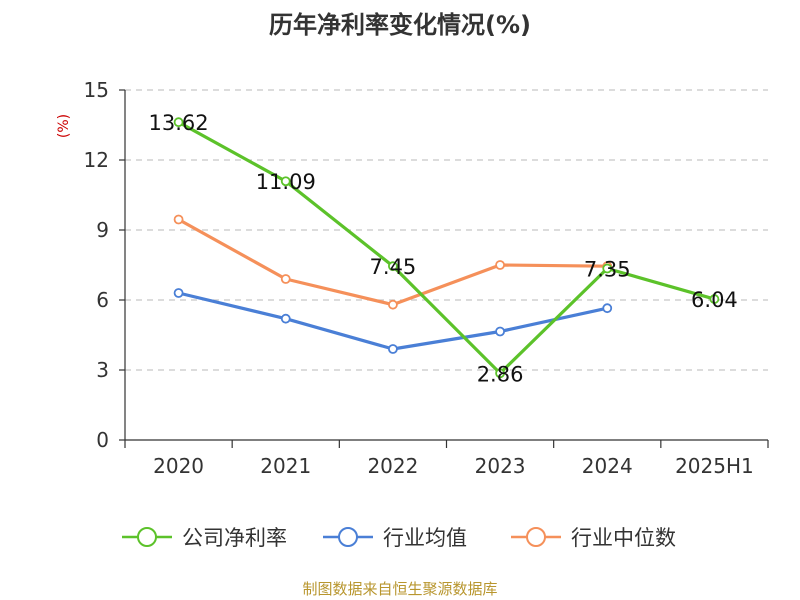  I want to click on y-tick-label: 12, so click(96, 160).